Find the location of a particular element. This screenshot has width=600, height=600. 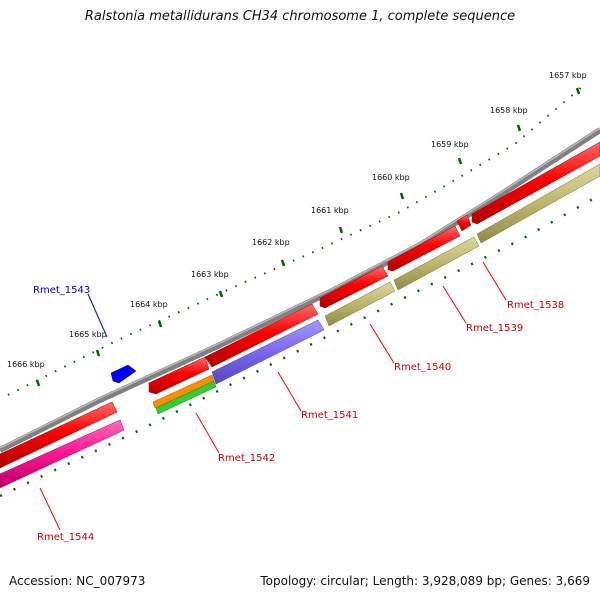

gene-label-rmet-1543: Rmet_1543 is located at coordinates (61, 290).